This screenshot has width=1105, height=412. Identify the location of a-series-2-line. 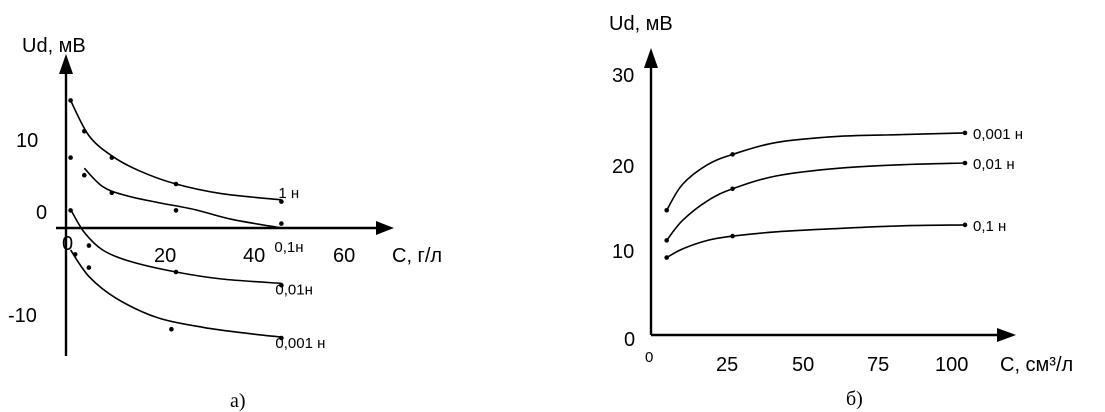
(175, 247).